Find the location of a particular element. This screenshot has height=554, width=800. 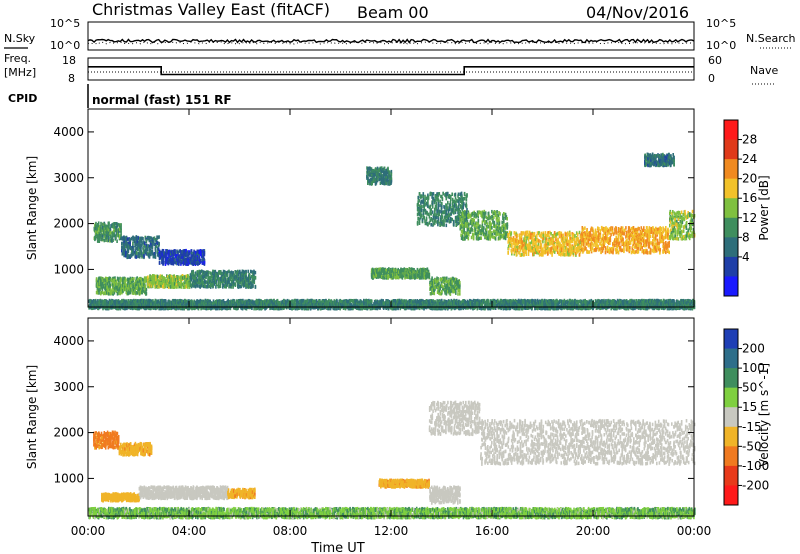

freq-tick-bottom: 8 is located at coordinates (71, 78).